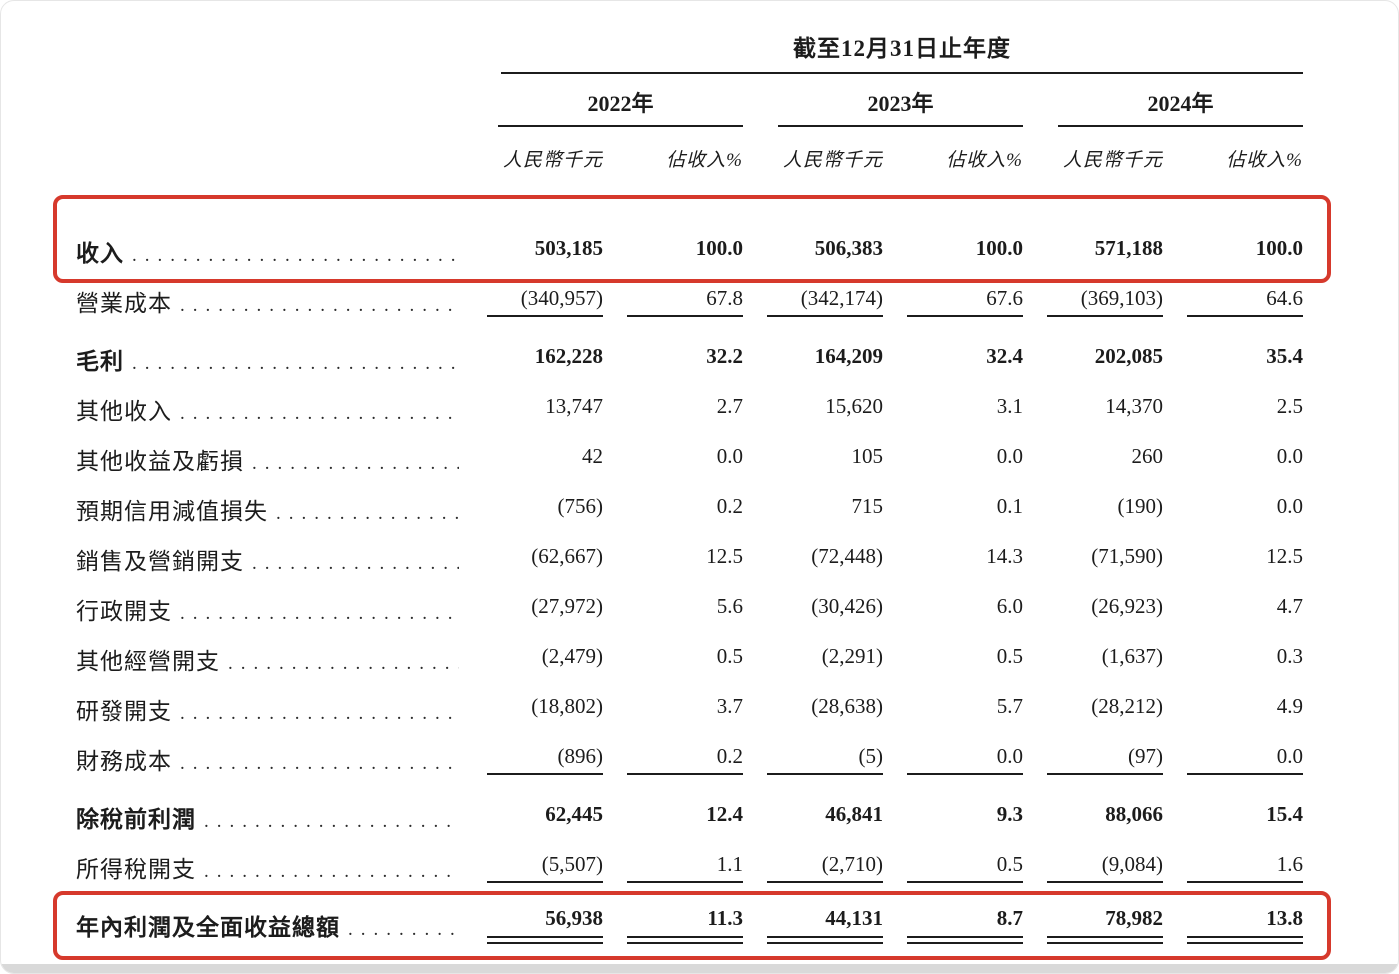 Image resolution: width=1399 pixels, height=974 pixels. I want to click on cell-text: 88,066, so click(1134, 813).